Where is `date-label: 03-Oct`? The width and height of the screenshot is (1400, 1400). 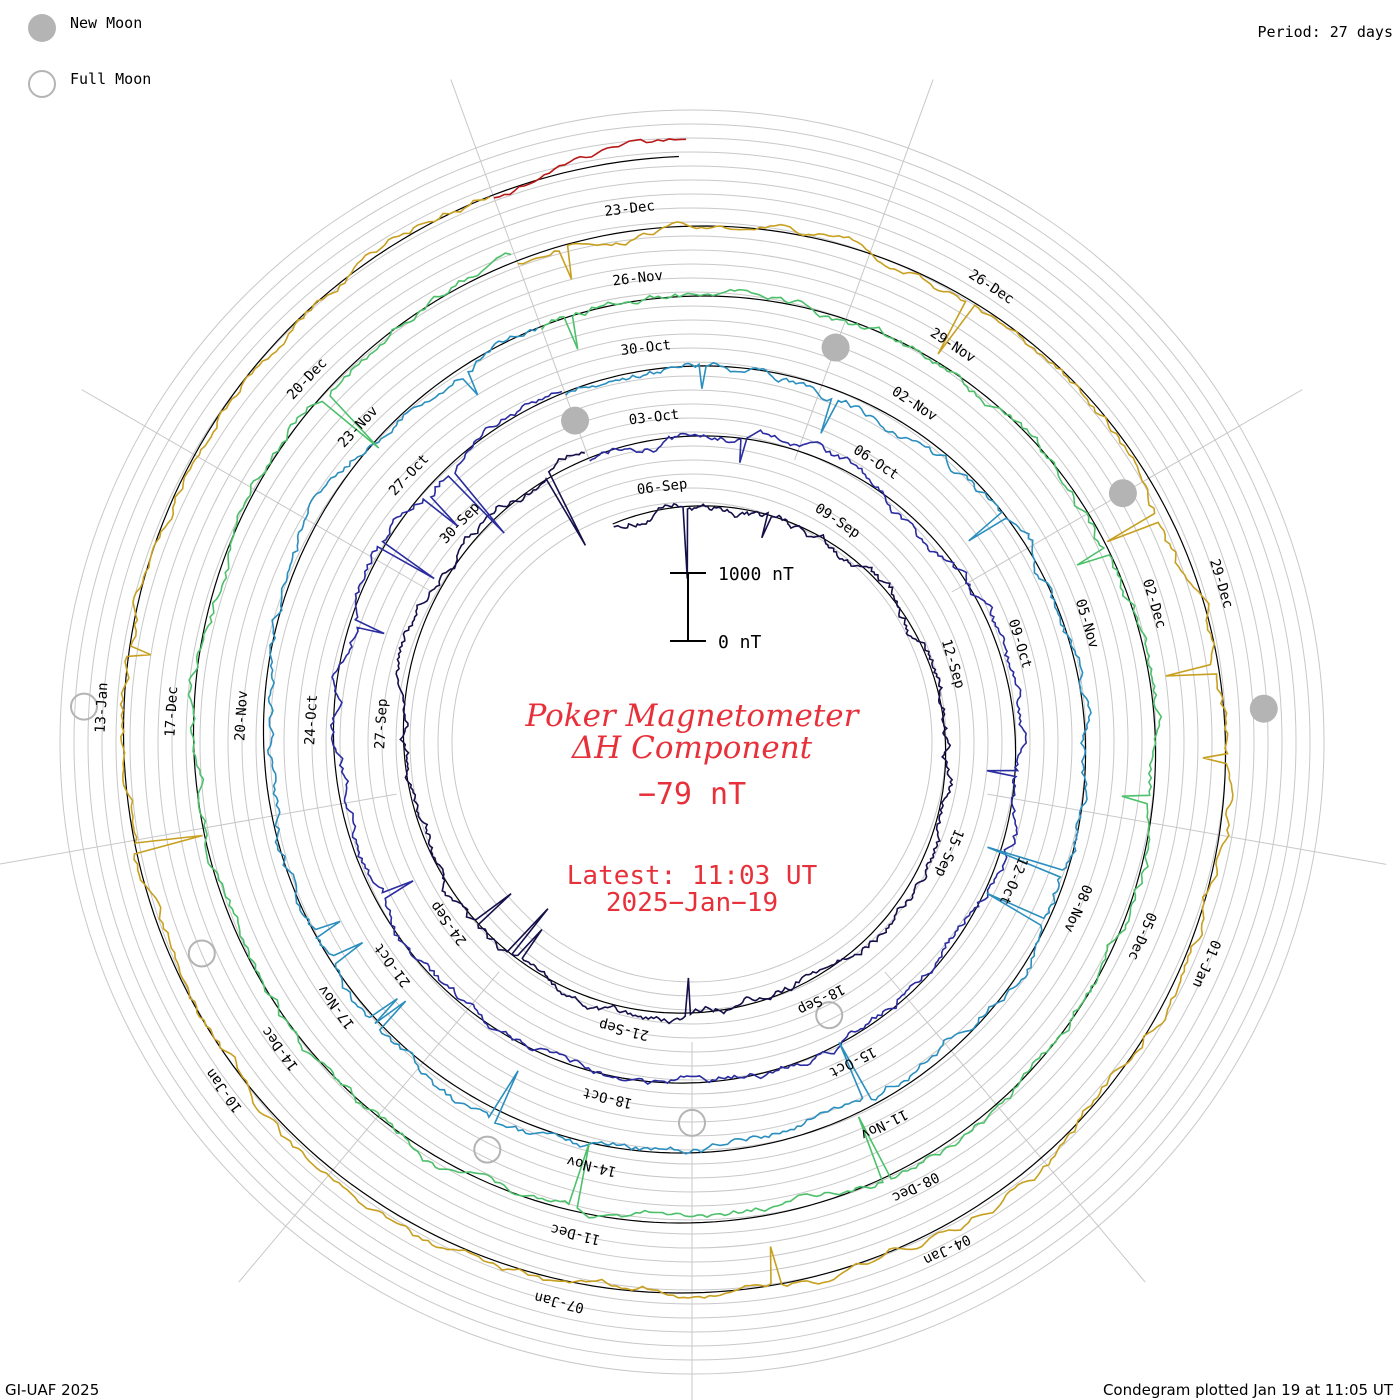
date-label: 03-Oct is located at coordinates (654, 418).